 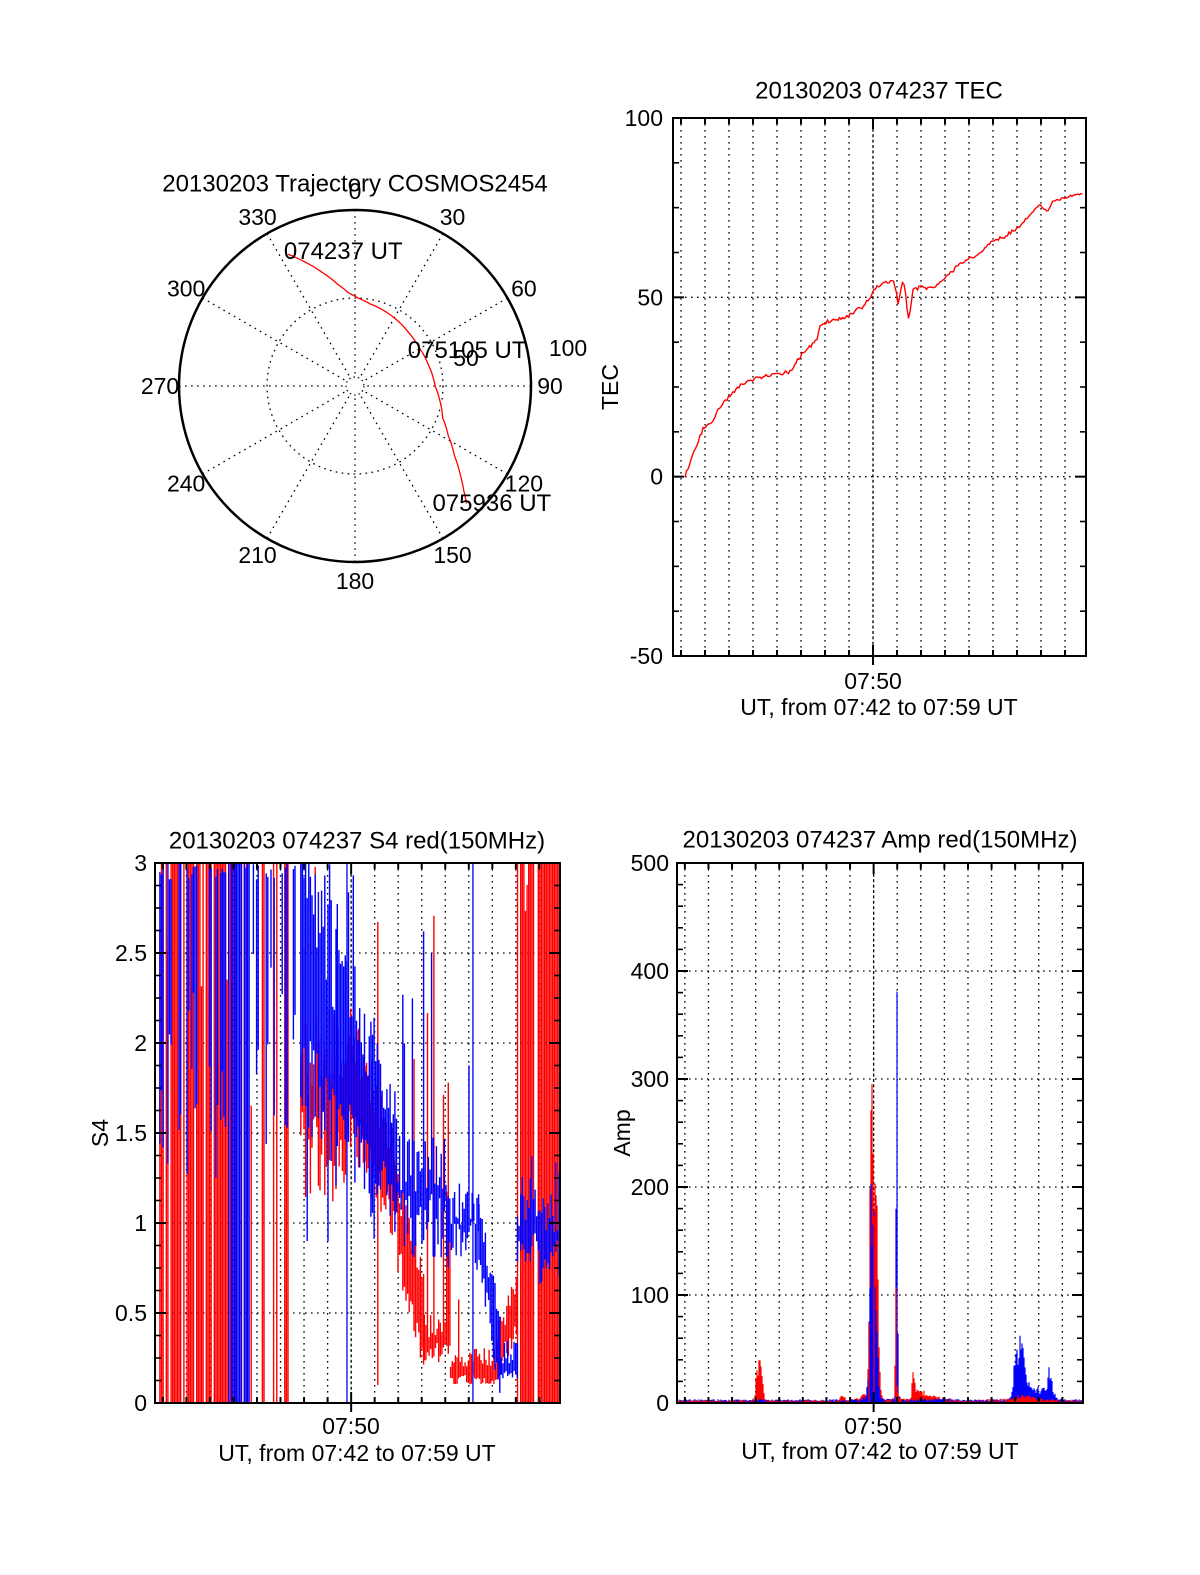 I want to click on trajectory-time-annotation: 074237 UT, so click(x=343, y=251).